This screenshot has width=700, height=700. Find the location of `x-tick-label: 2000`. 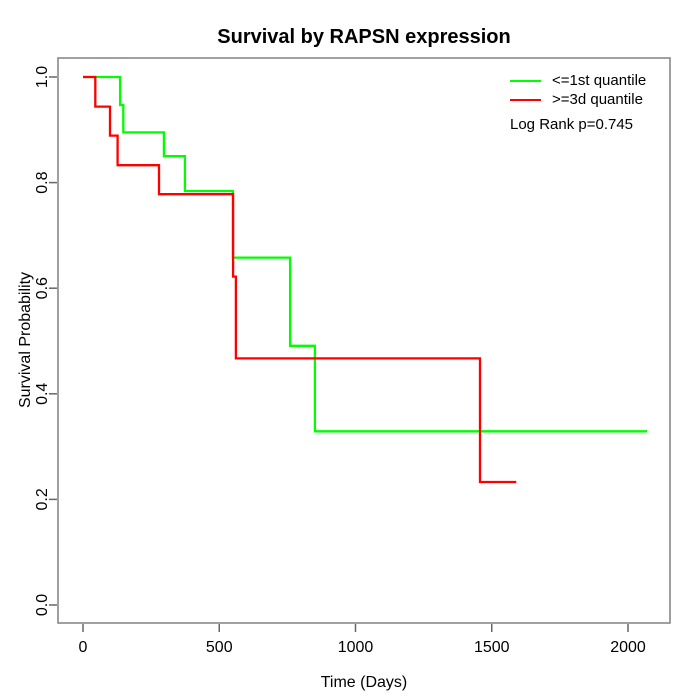

x-tick-label: 2000 is located at coordinates (628, 647).